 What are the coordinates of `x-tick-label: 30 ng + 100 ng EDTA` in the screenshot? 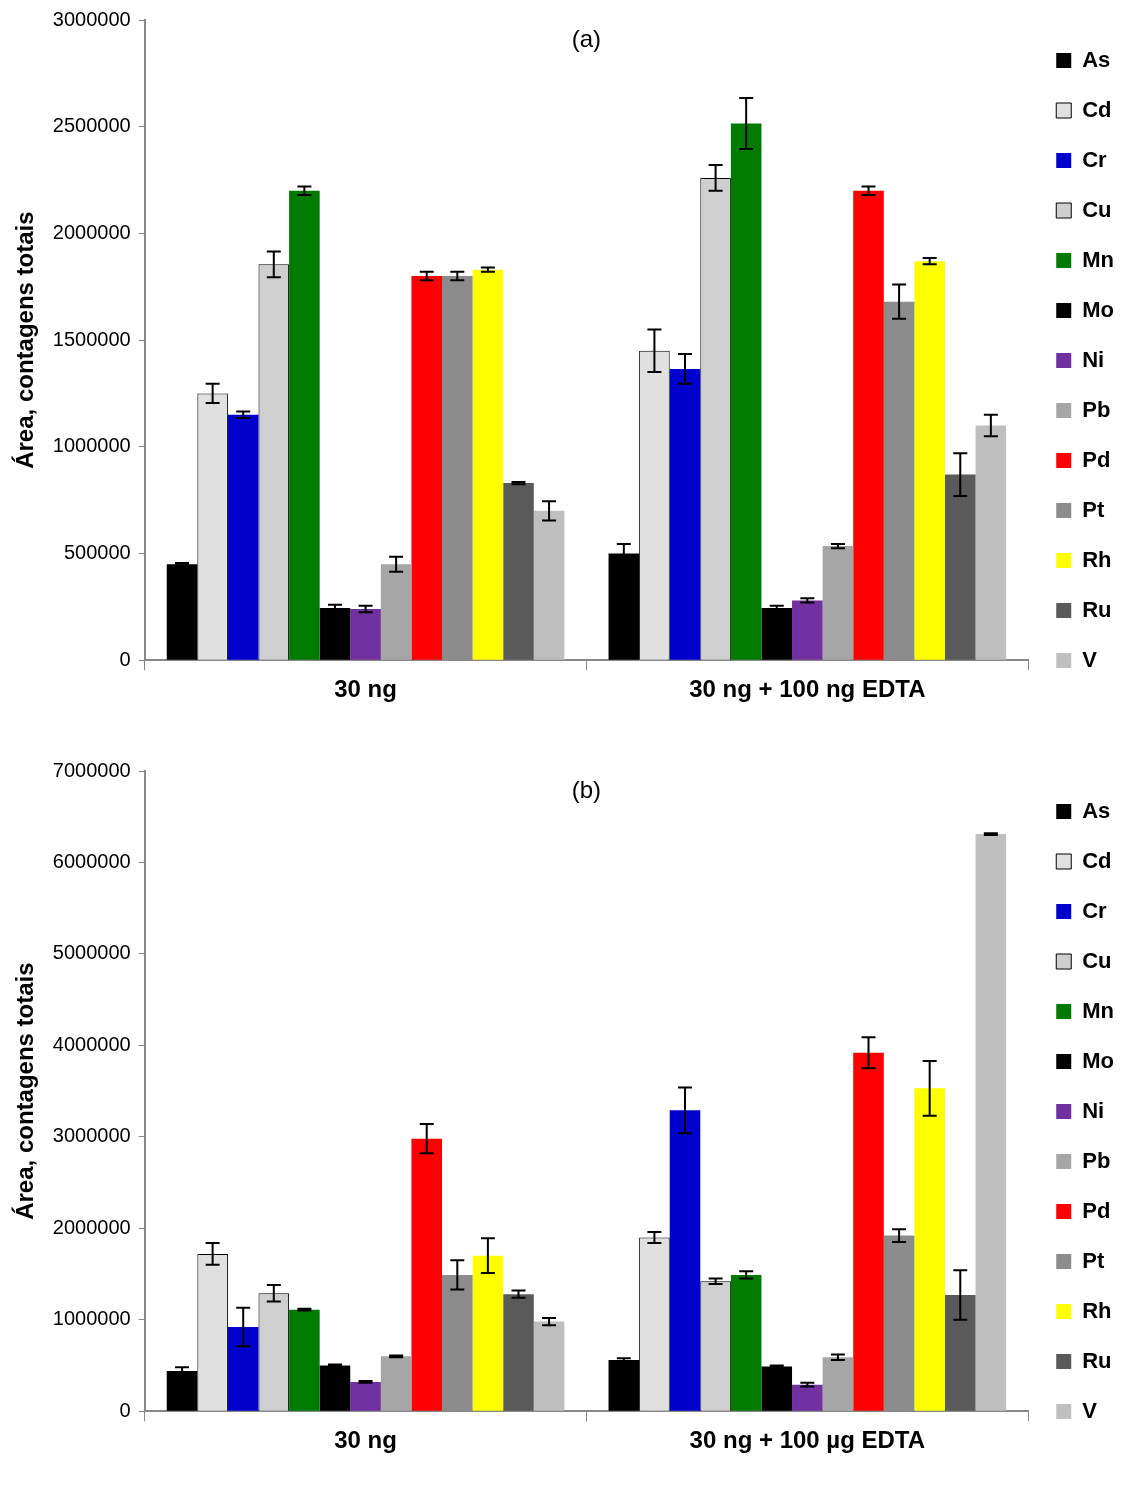 It's located at (807, 689).